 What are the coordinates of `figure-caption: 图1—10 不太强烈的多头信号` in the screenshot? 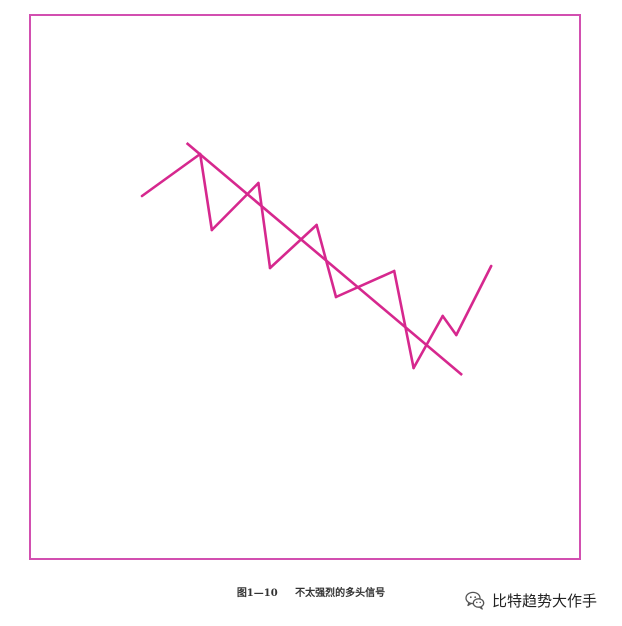 It's located at (311, 591).